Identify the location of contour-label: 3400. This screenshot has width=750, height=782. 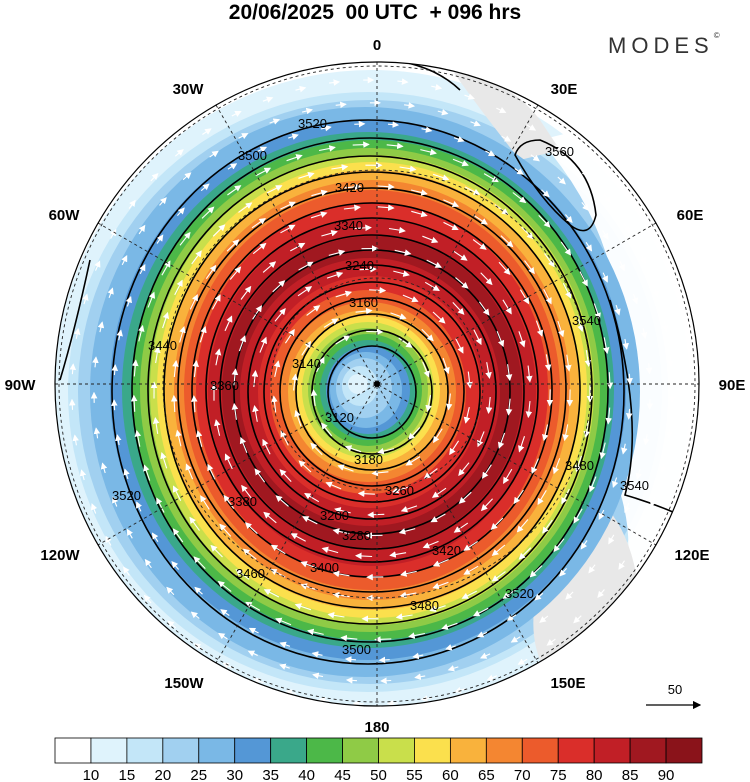
(324, 567).